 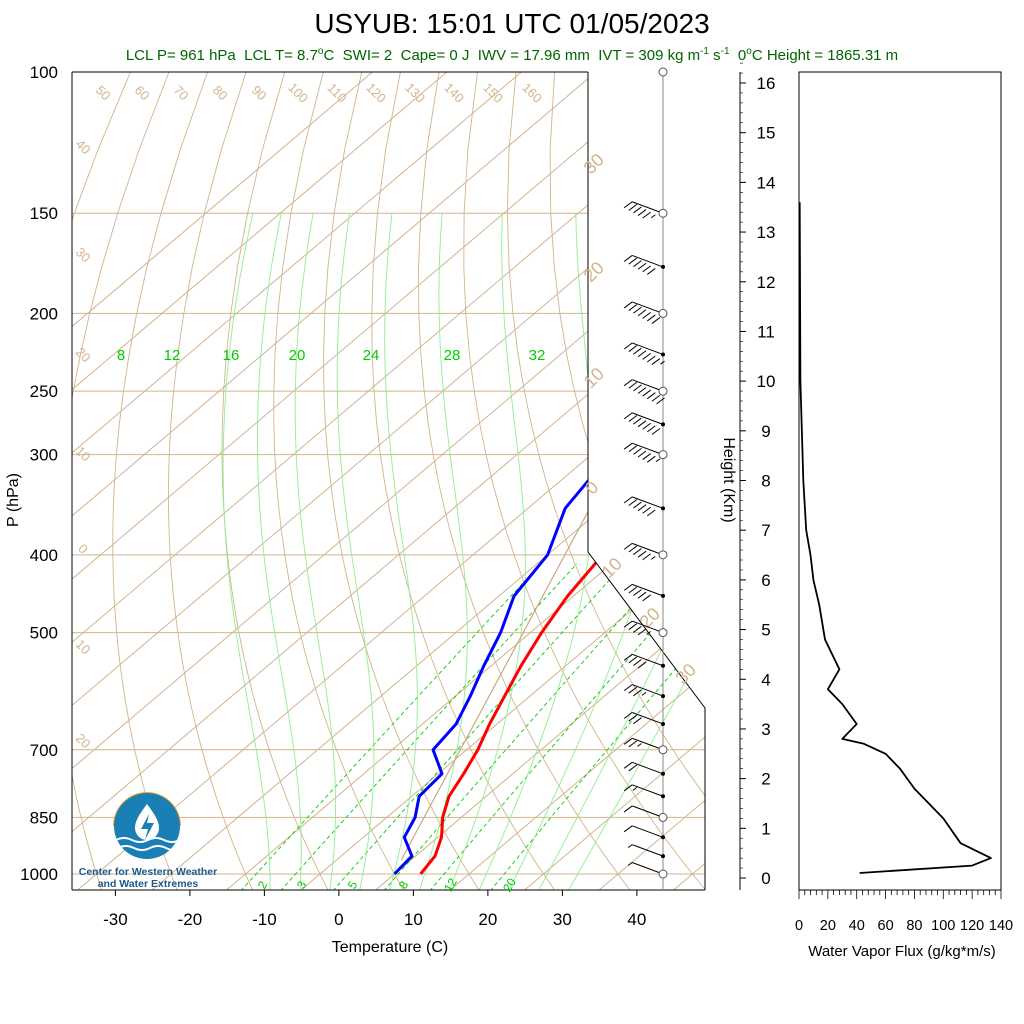 I want to click on height-tick-label: 16, so click(x=766, y=83).